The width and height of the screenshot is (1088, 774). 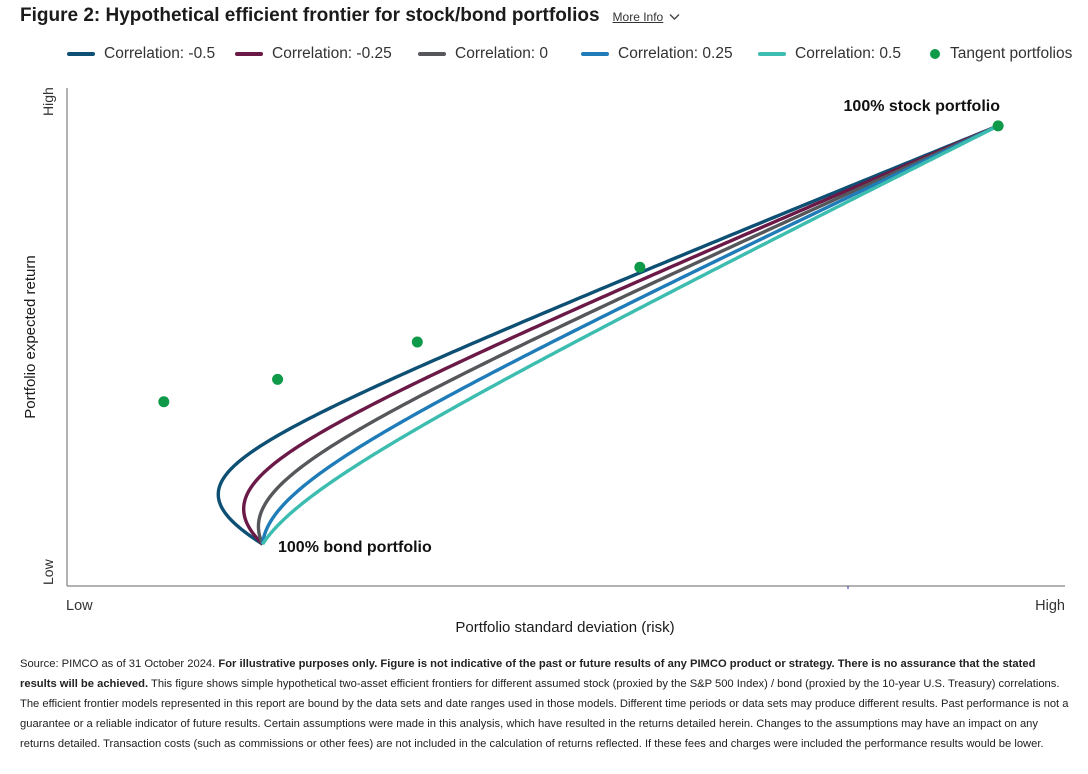 I want to click on legend-dot, so click(x=935, y=54).